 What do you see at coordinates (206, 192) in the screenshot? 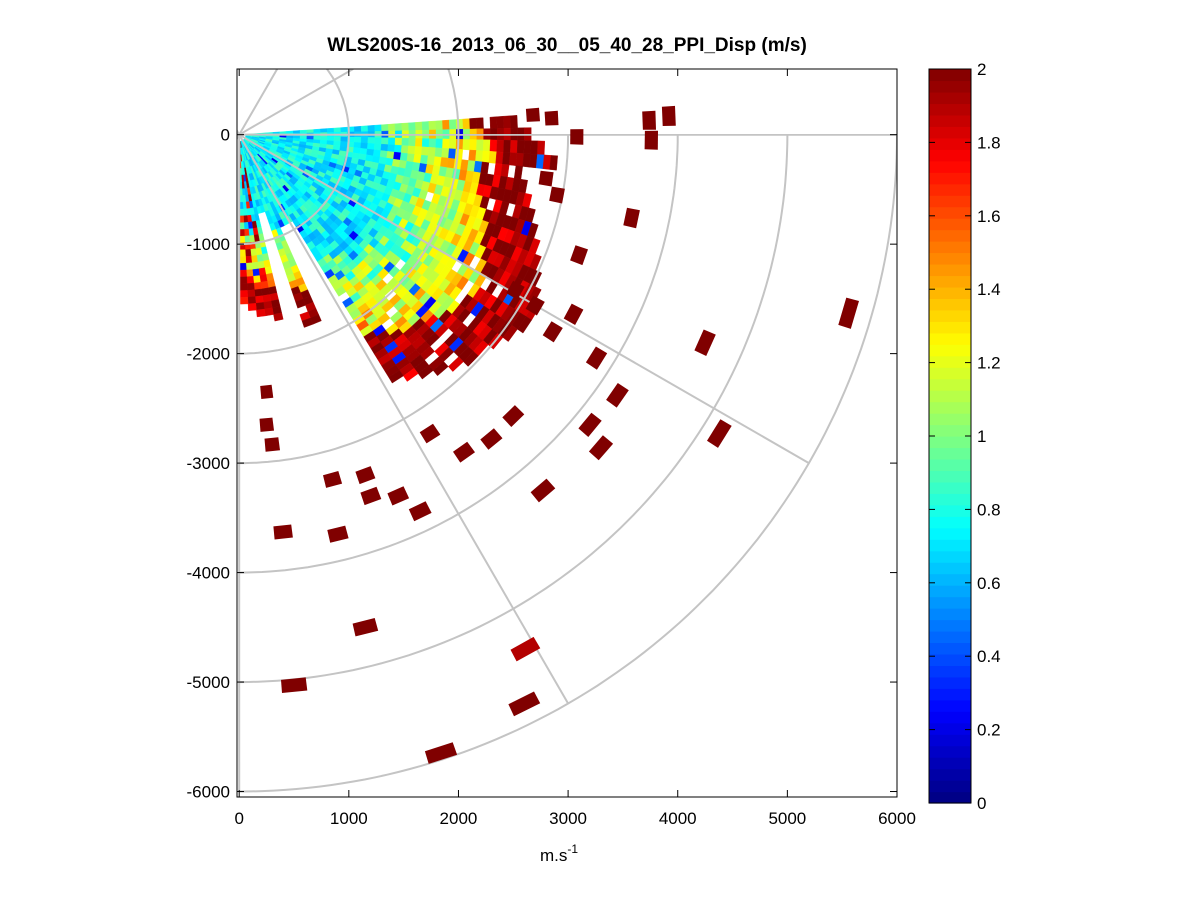
I see `polar-spoke` at bounding box center [206, 192].